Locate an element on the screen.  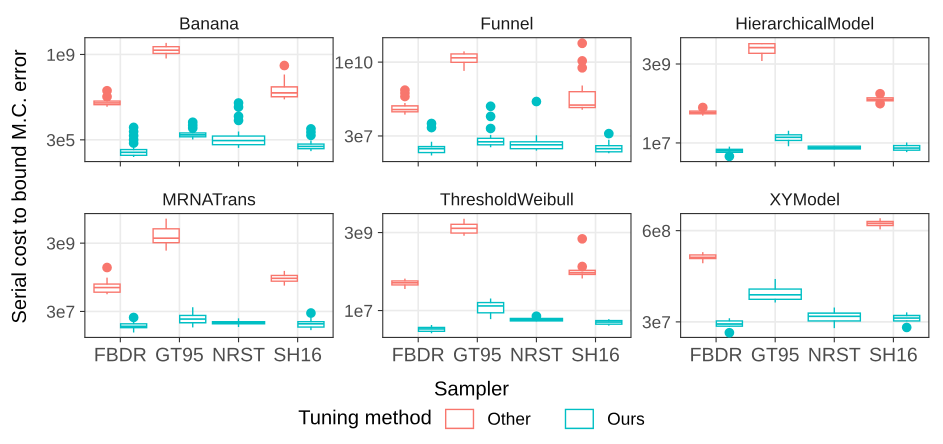
y-tick-label: 3e5 is located at coordinates (60, 140).